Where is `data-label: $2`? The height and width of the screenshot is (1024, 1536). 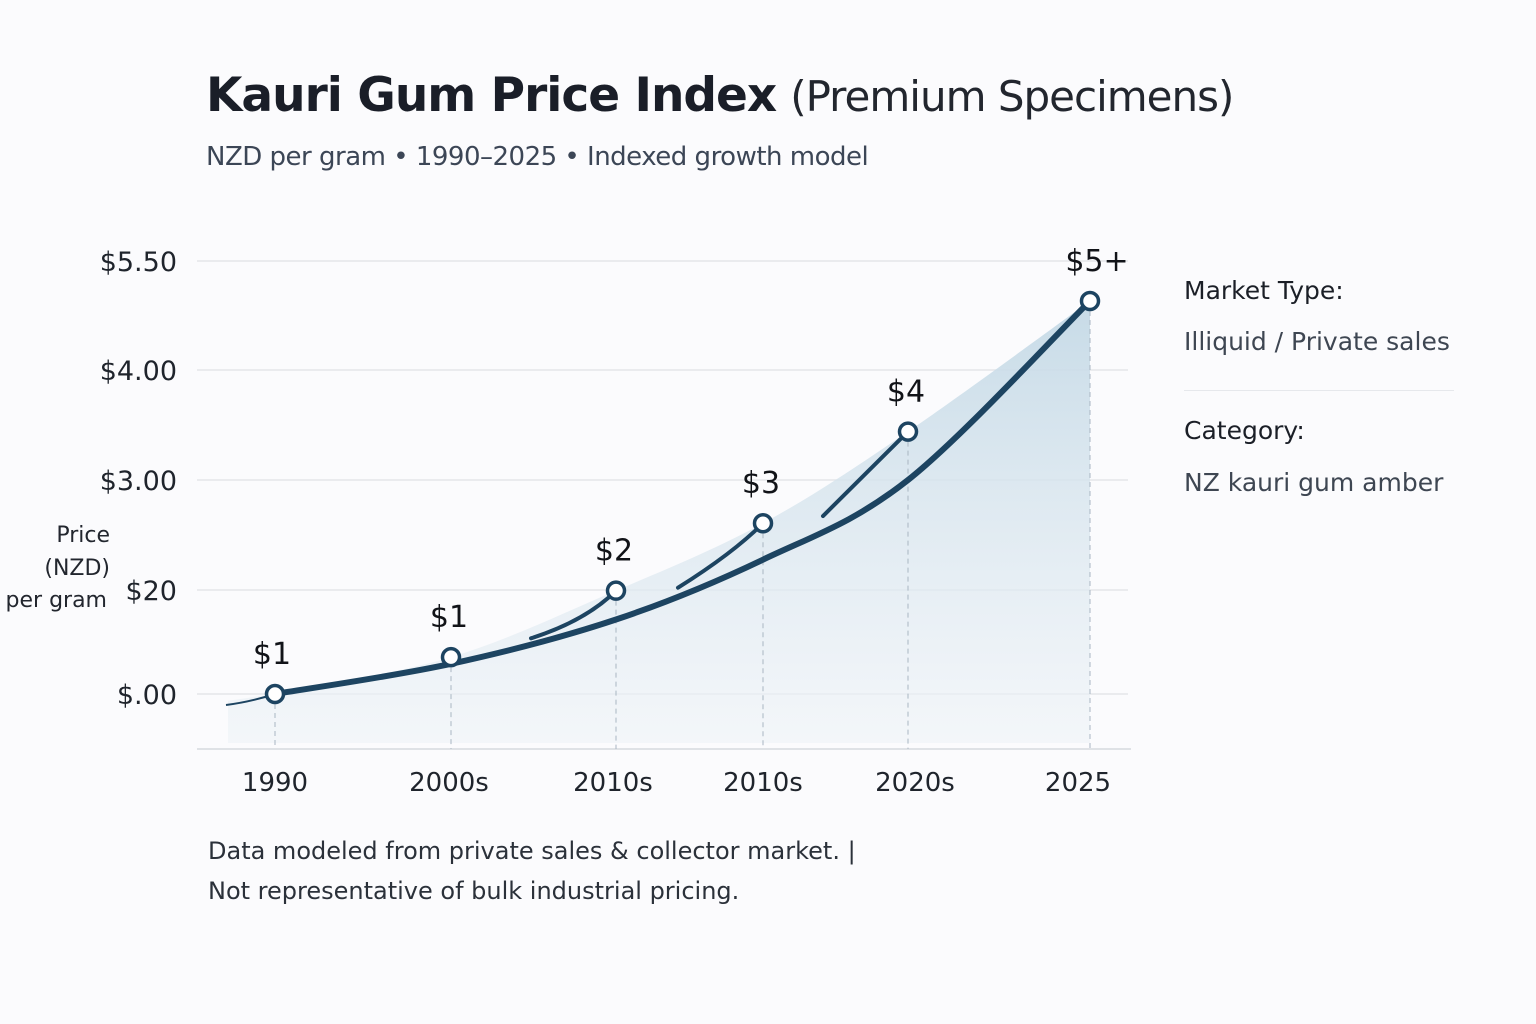 data-label: $2 is located at coordinates (614, 551).